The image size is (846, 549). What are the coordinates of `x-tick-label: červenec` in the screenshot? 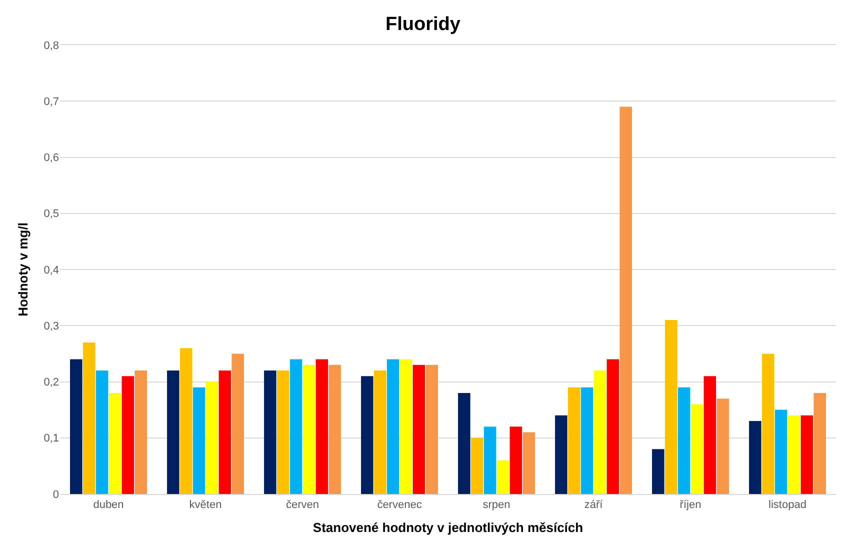 It's located at (399, 505).